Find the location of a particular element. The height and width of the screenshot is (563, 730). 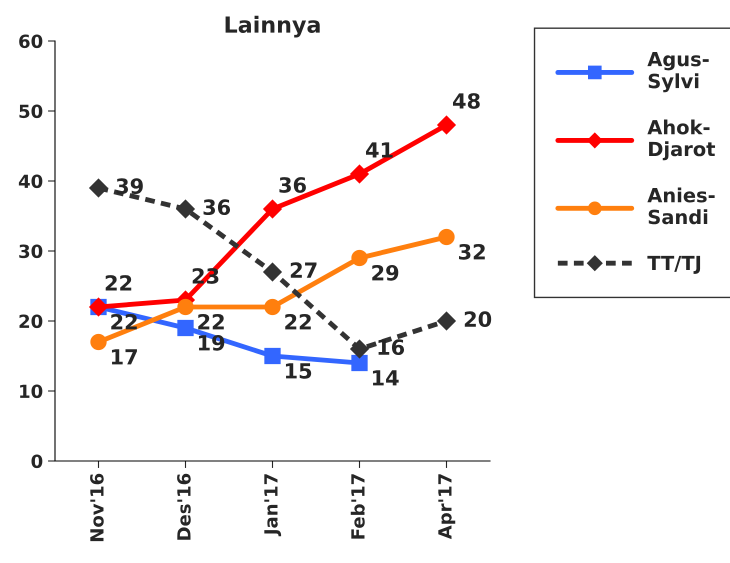

data-label: 20 is located at coordinates (478, 319).